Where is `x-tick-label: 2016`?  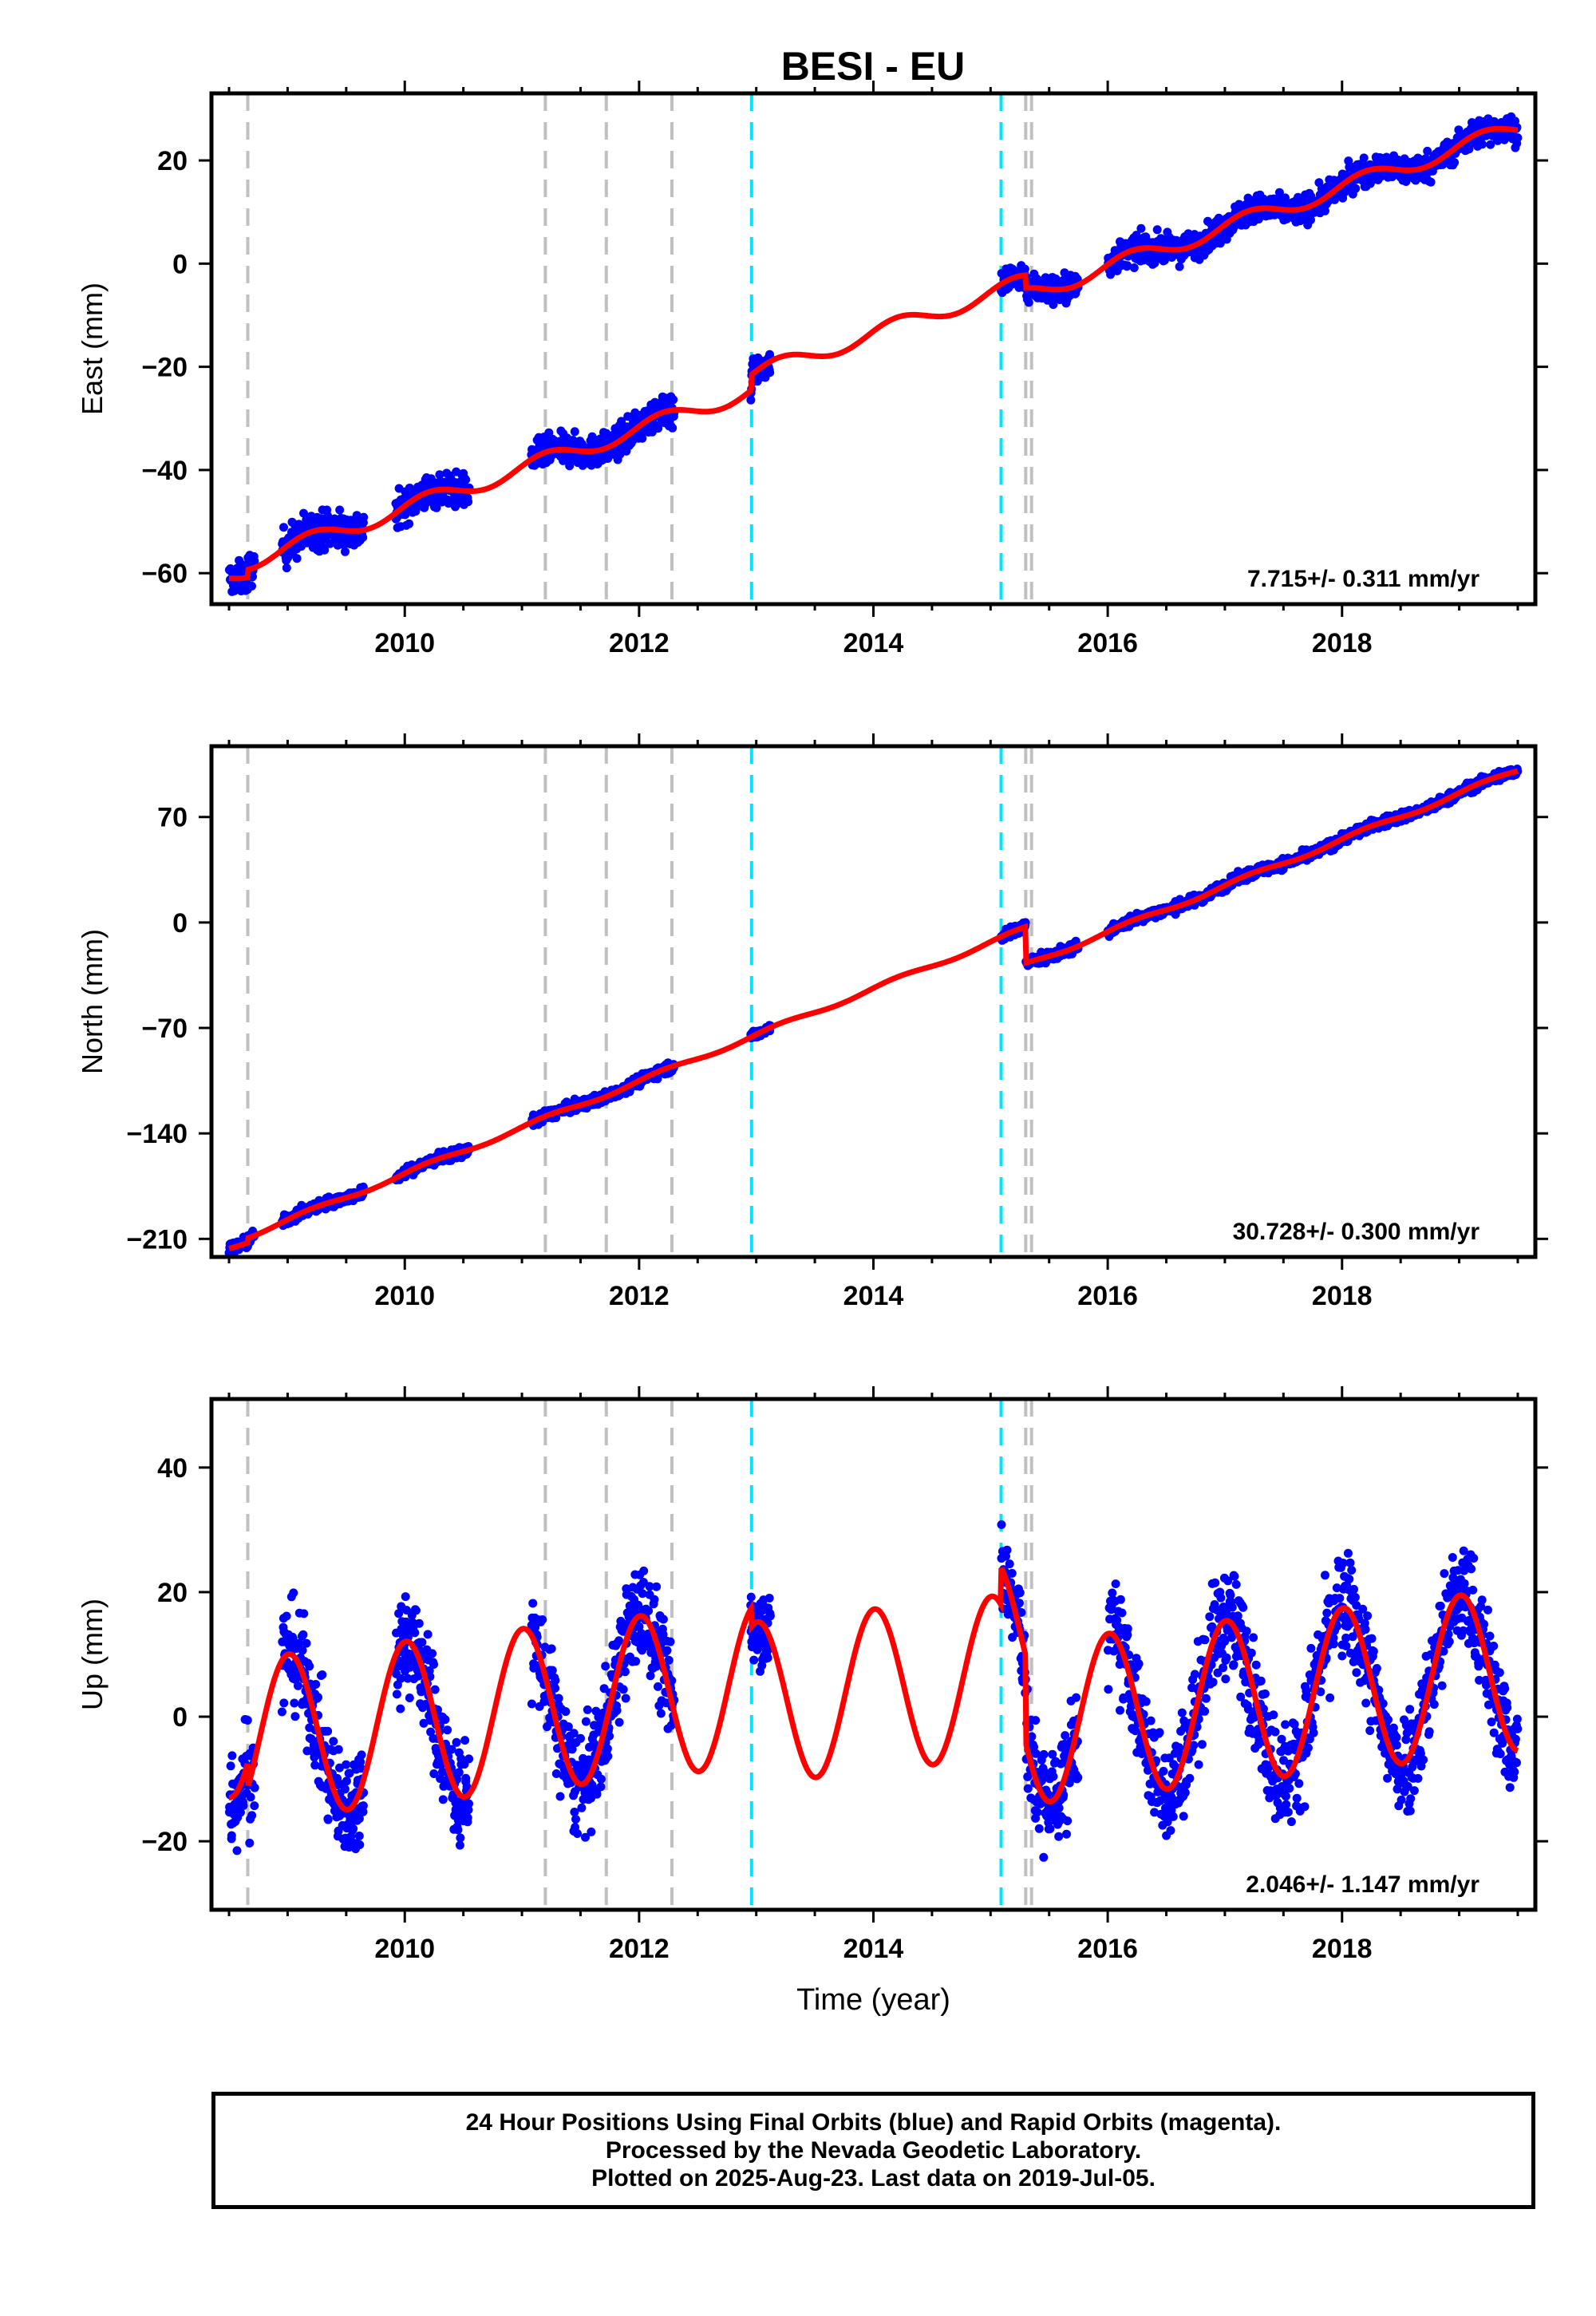
x-tick-label: 2016 is located at coordinates (1107, 643).